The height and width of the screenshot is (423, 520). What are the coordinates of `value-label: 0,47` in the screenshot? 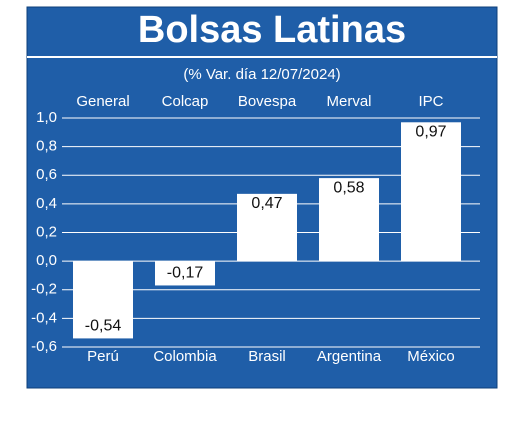 It's located at (266, 203).